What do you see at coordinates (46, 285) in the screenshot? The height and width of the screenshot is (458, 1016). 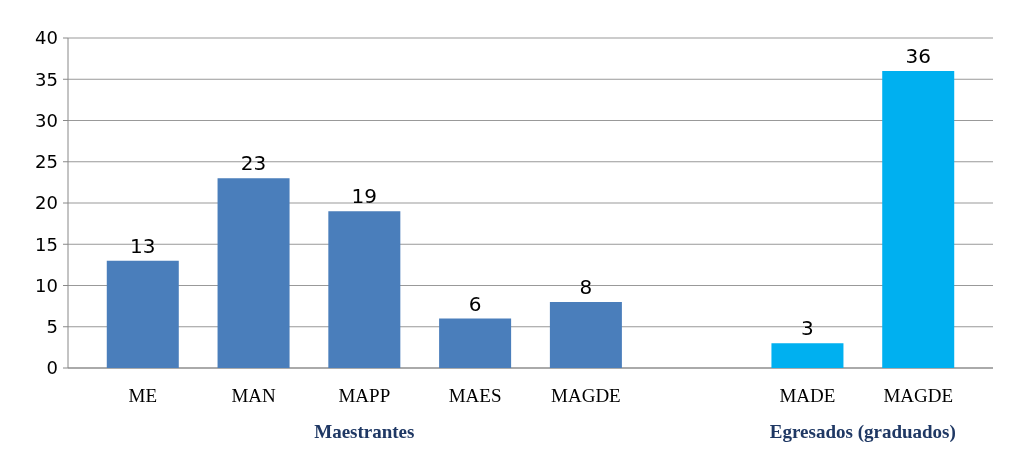 I see `y-tick-label: 10` at bounding box center [46, 285].